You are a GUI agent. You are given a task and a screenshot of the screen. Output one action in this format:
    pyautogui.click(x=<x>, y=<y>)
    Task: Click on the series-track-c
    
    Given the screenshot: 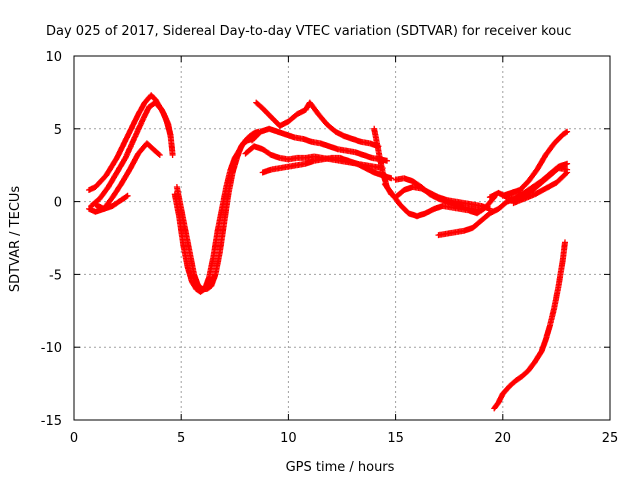 What is the action you would take?
    pyautogui.click(x=124, y=177)
    